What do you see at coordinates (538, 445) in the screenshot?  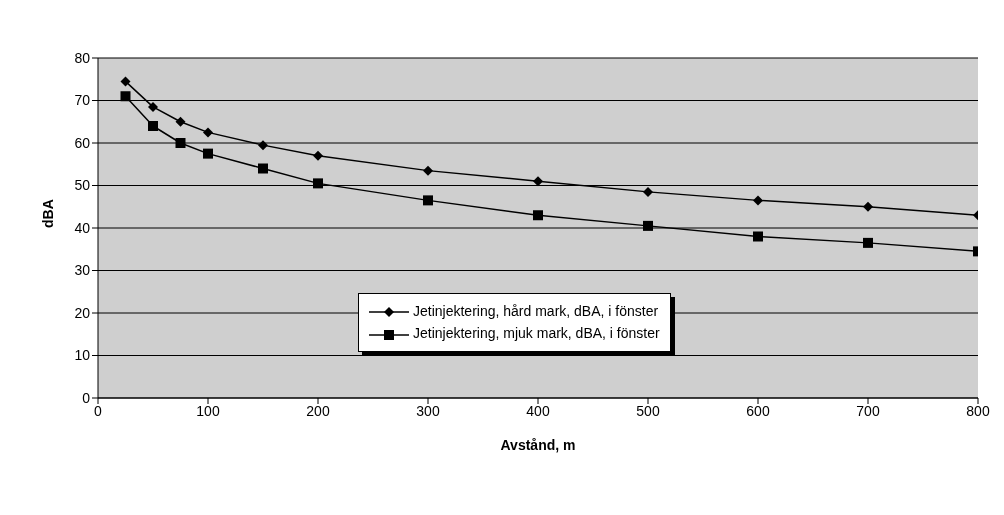 I see `x-axis-title: Avstånd, m` at bounding box center [538, 445].